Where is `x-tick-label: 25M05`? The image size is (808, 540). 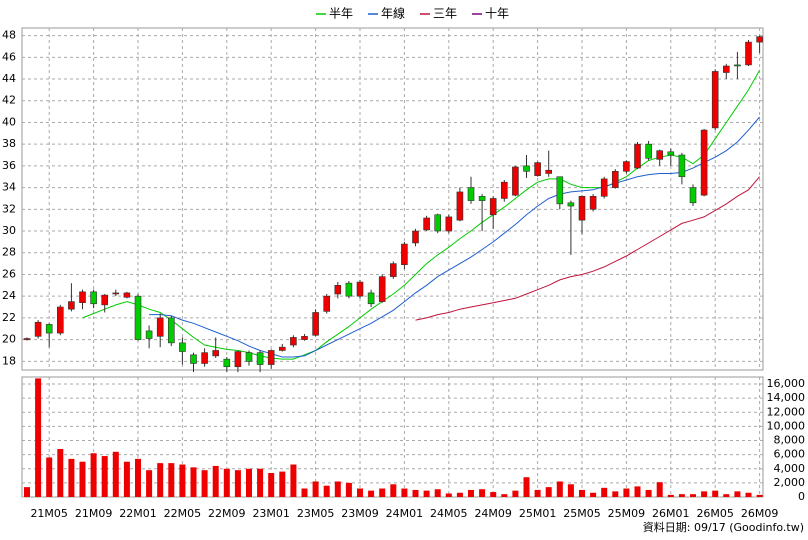
x-tick-label: 25M05 is located at coordinates (582, 513).